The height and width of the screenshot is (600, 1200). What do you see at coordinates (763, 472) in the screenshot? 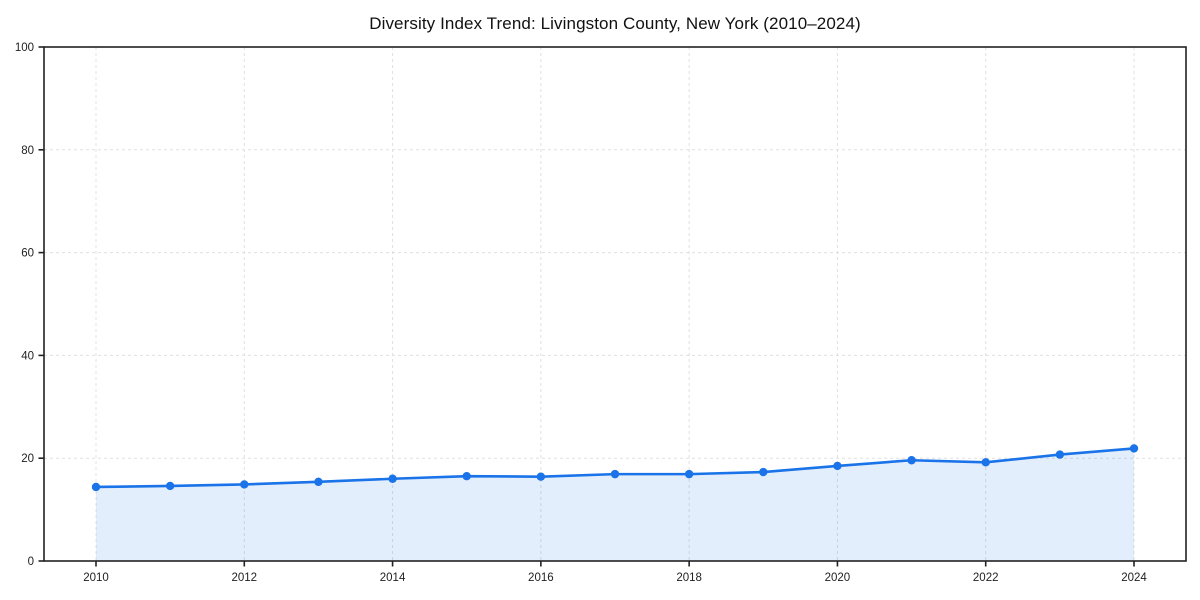
I see `data-point-2019` at bounding box center [763, 472].